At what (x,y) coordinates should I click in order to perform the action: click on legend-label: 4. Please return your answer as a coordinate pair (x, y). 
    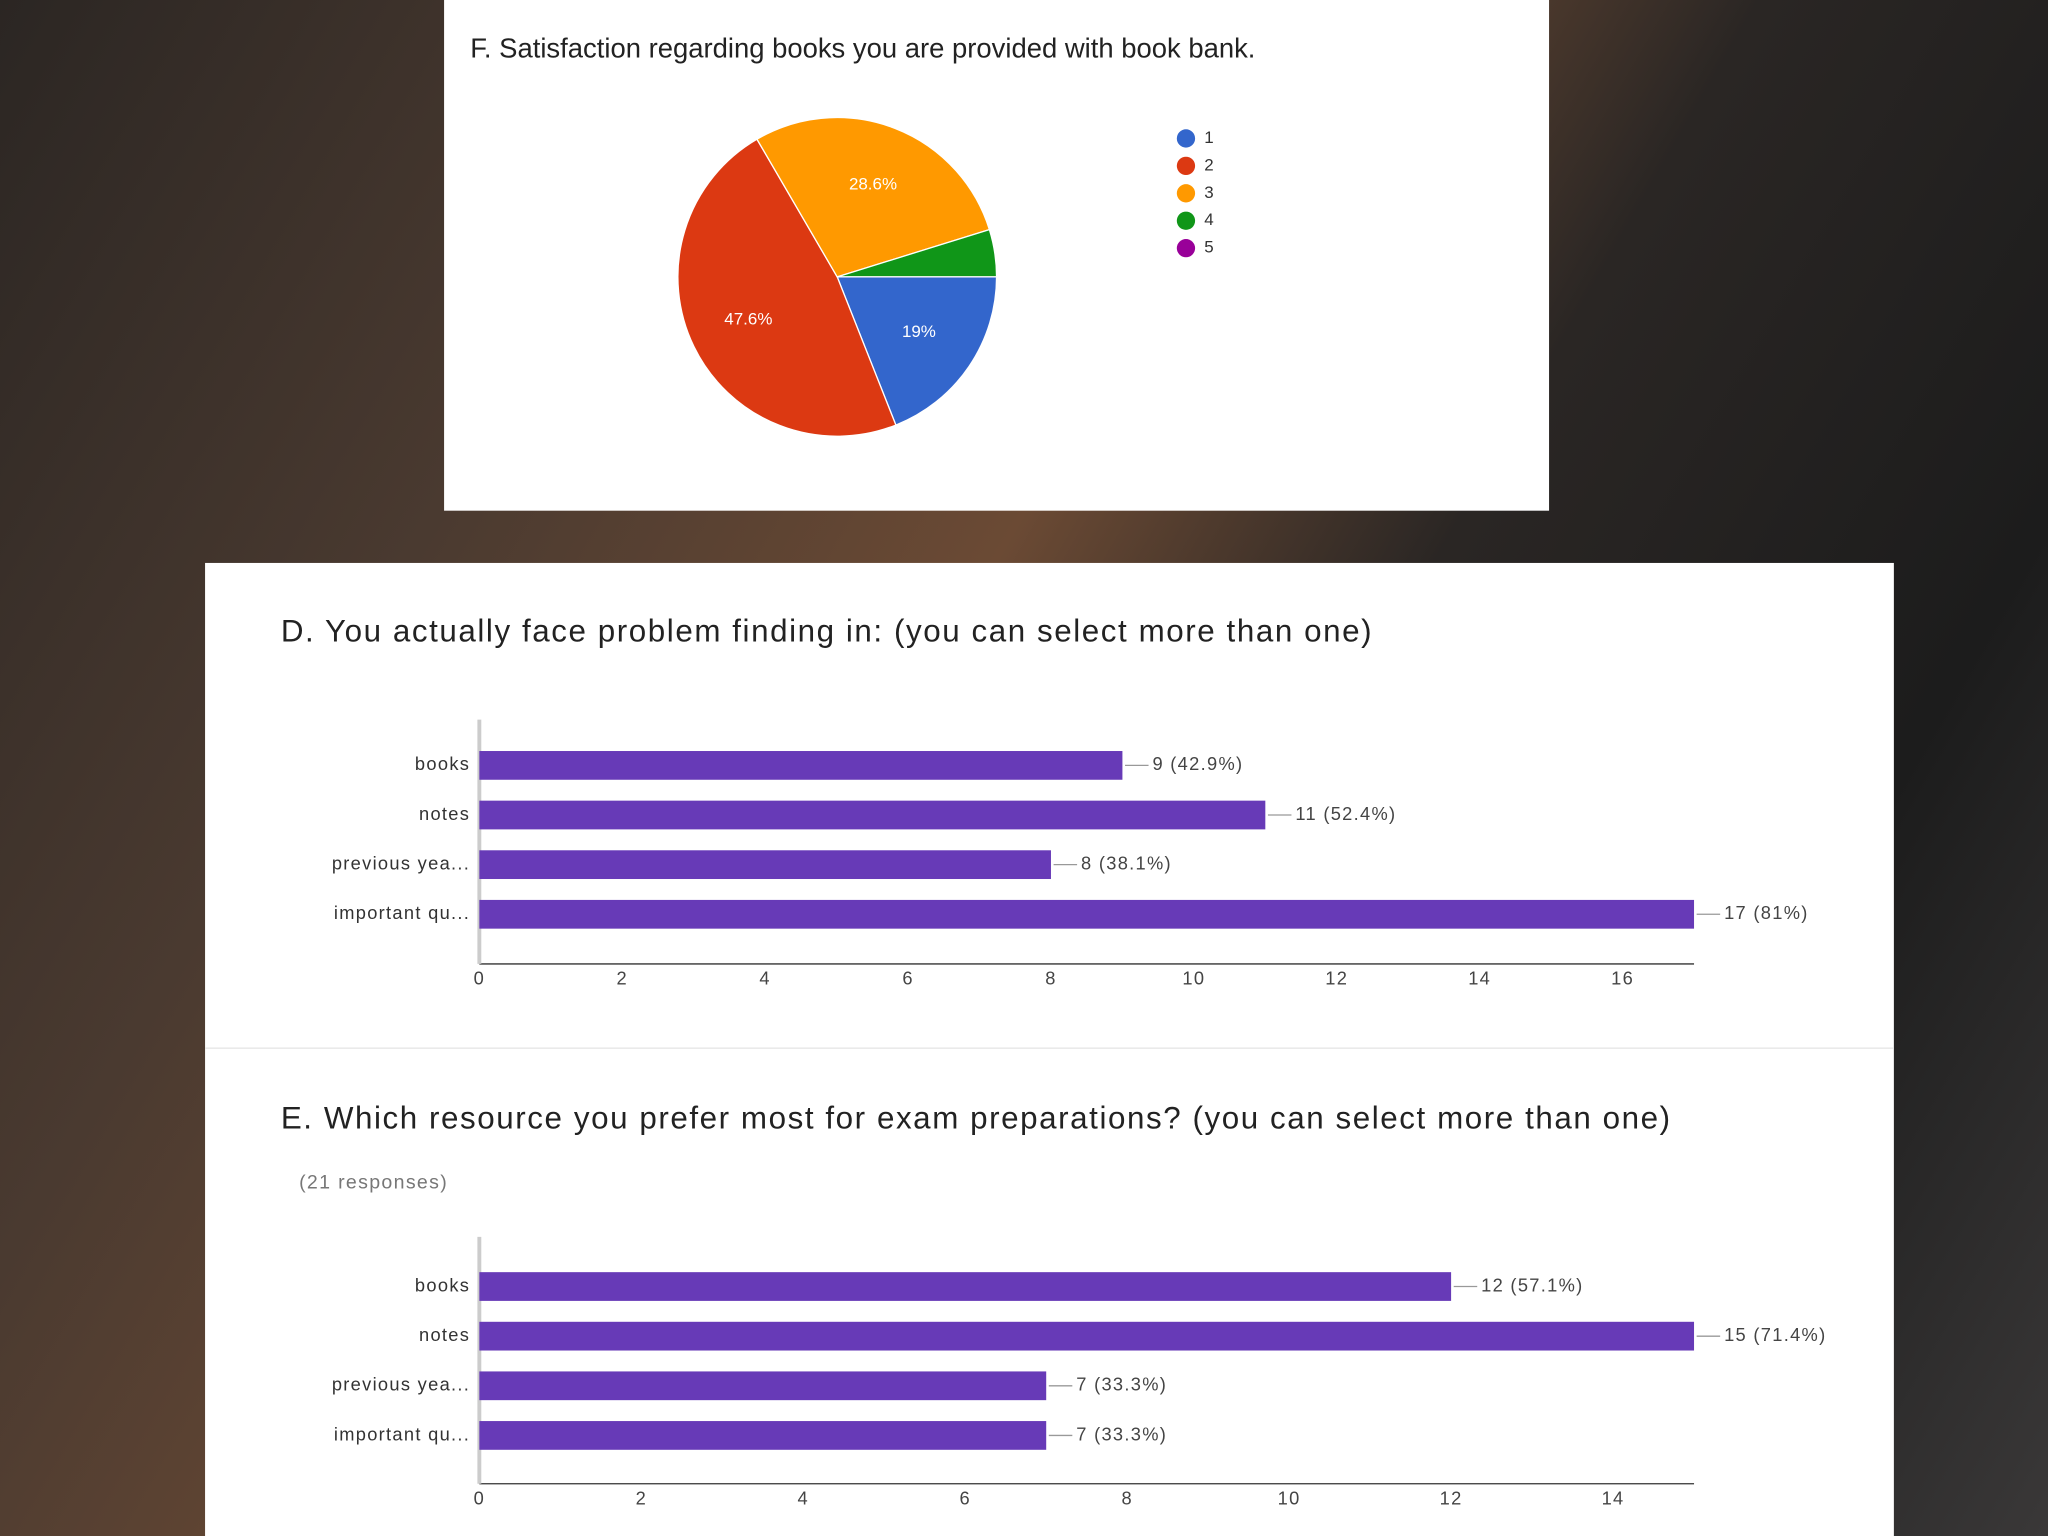
    Looking at the image, I should click on (1208, 219).